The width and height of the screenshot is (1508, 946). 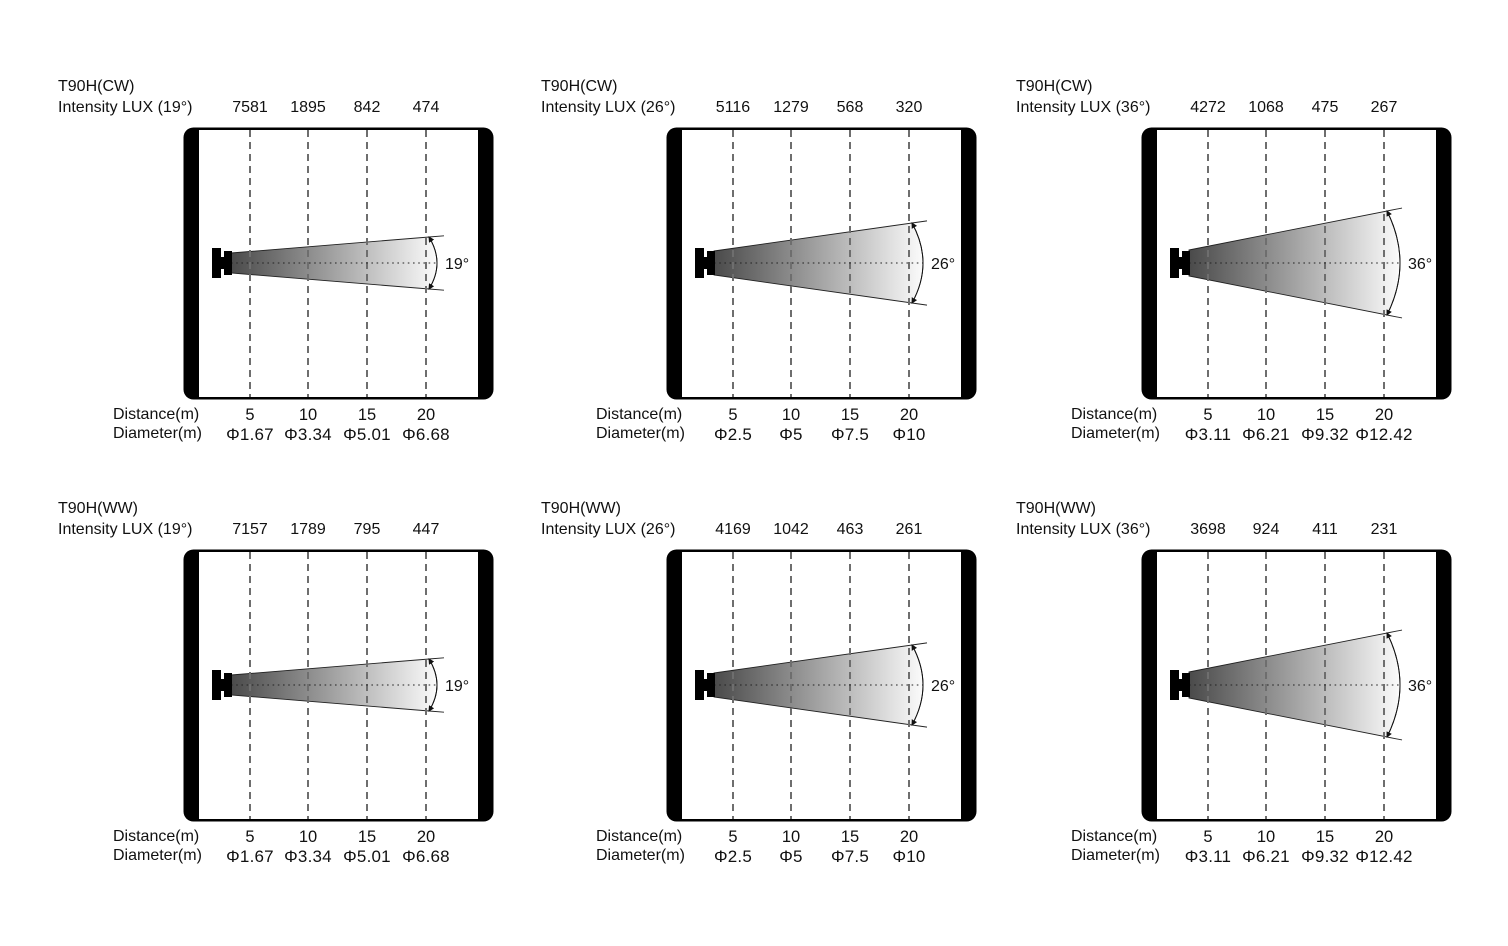 I want to click on intensity-value: 1042, so click(x=791, y=529).